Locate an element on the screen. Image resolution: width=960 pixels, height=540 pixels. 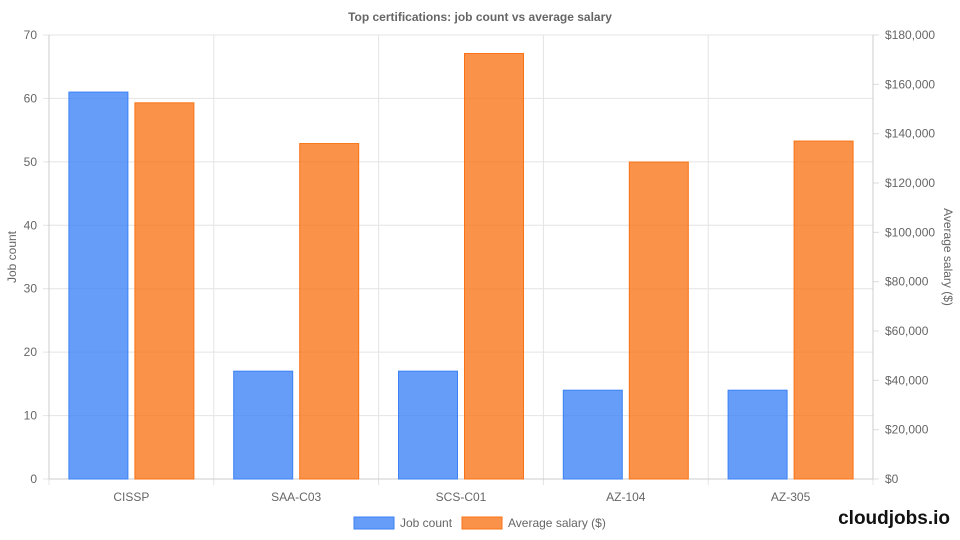
x-tick-label: SAA-C03 is located at coordinates (296, 497).